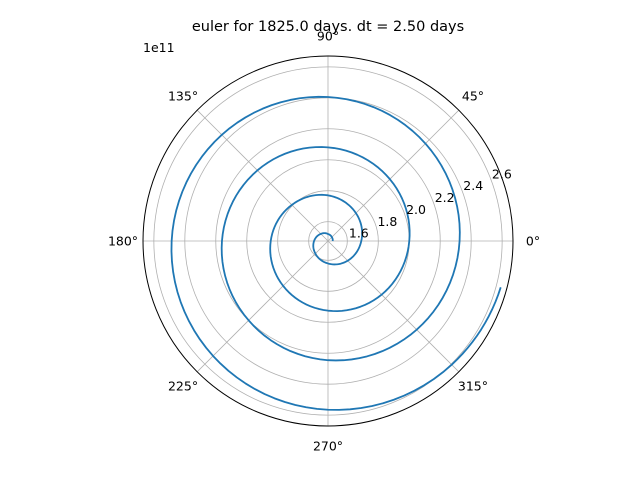 The image size is (640, 480). What do you see at coordinates (502, 173) in the screenshot?
I see `r-tick-label-5: 2.6` at bounding box center [502, 173].